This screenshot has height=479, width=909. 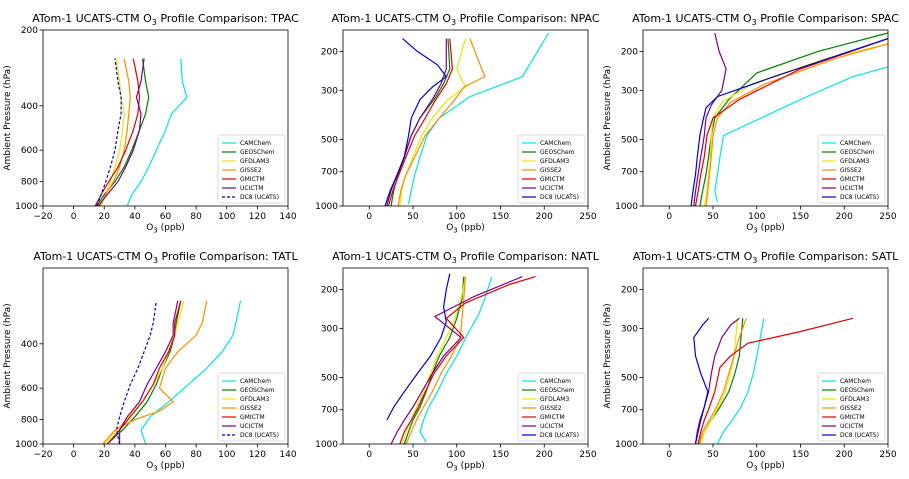 I want to click on x-tick-label: 0, so click(x=369, y=217).